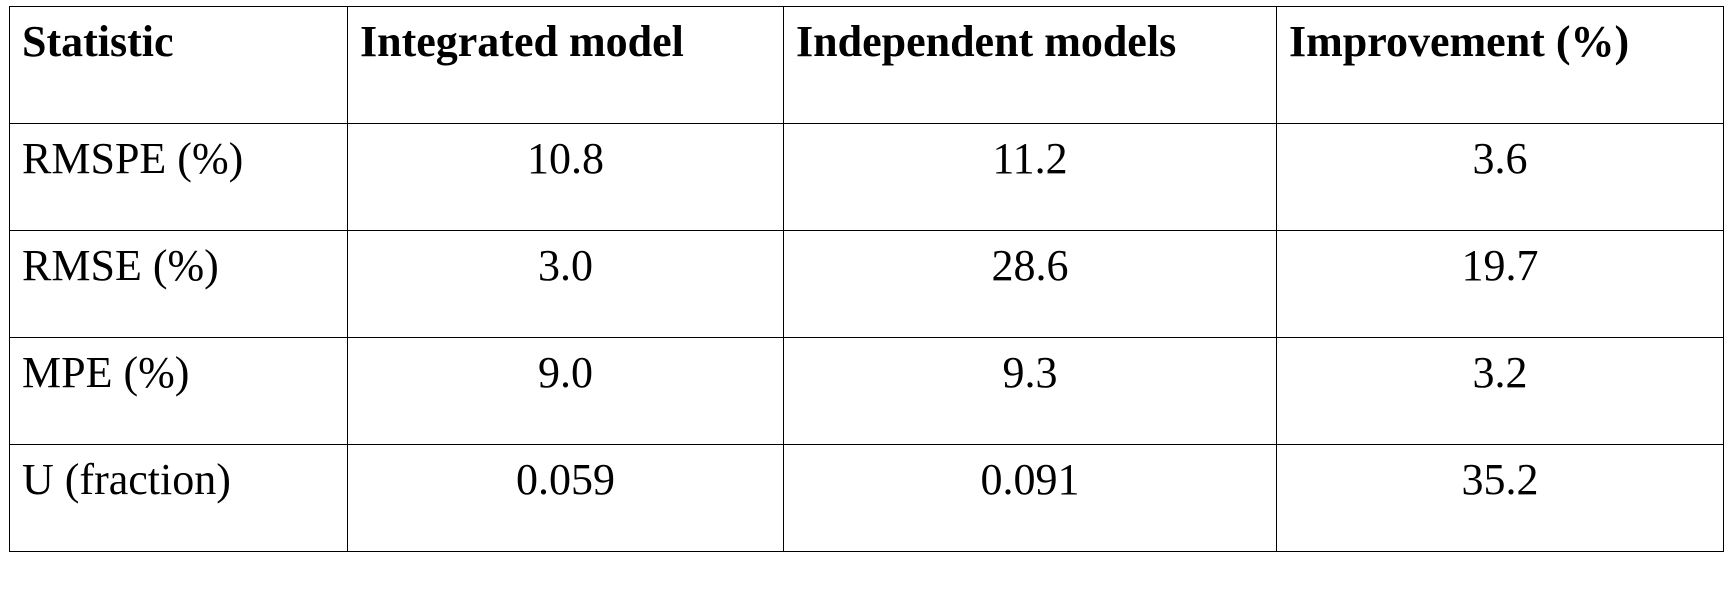 Image resolution: width=1736 pixels, height=604 pixels. I want to click on row-label: RMSPE (%), so click(178, 177).